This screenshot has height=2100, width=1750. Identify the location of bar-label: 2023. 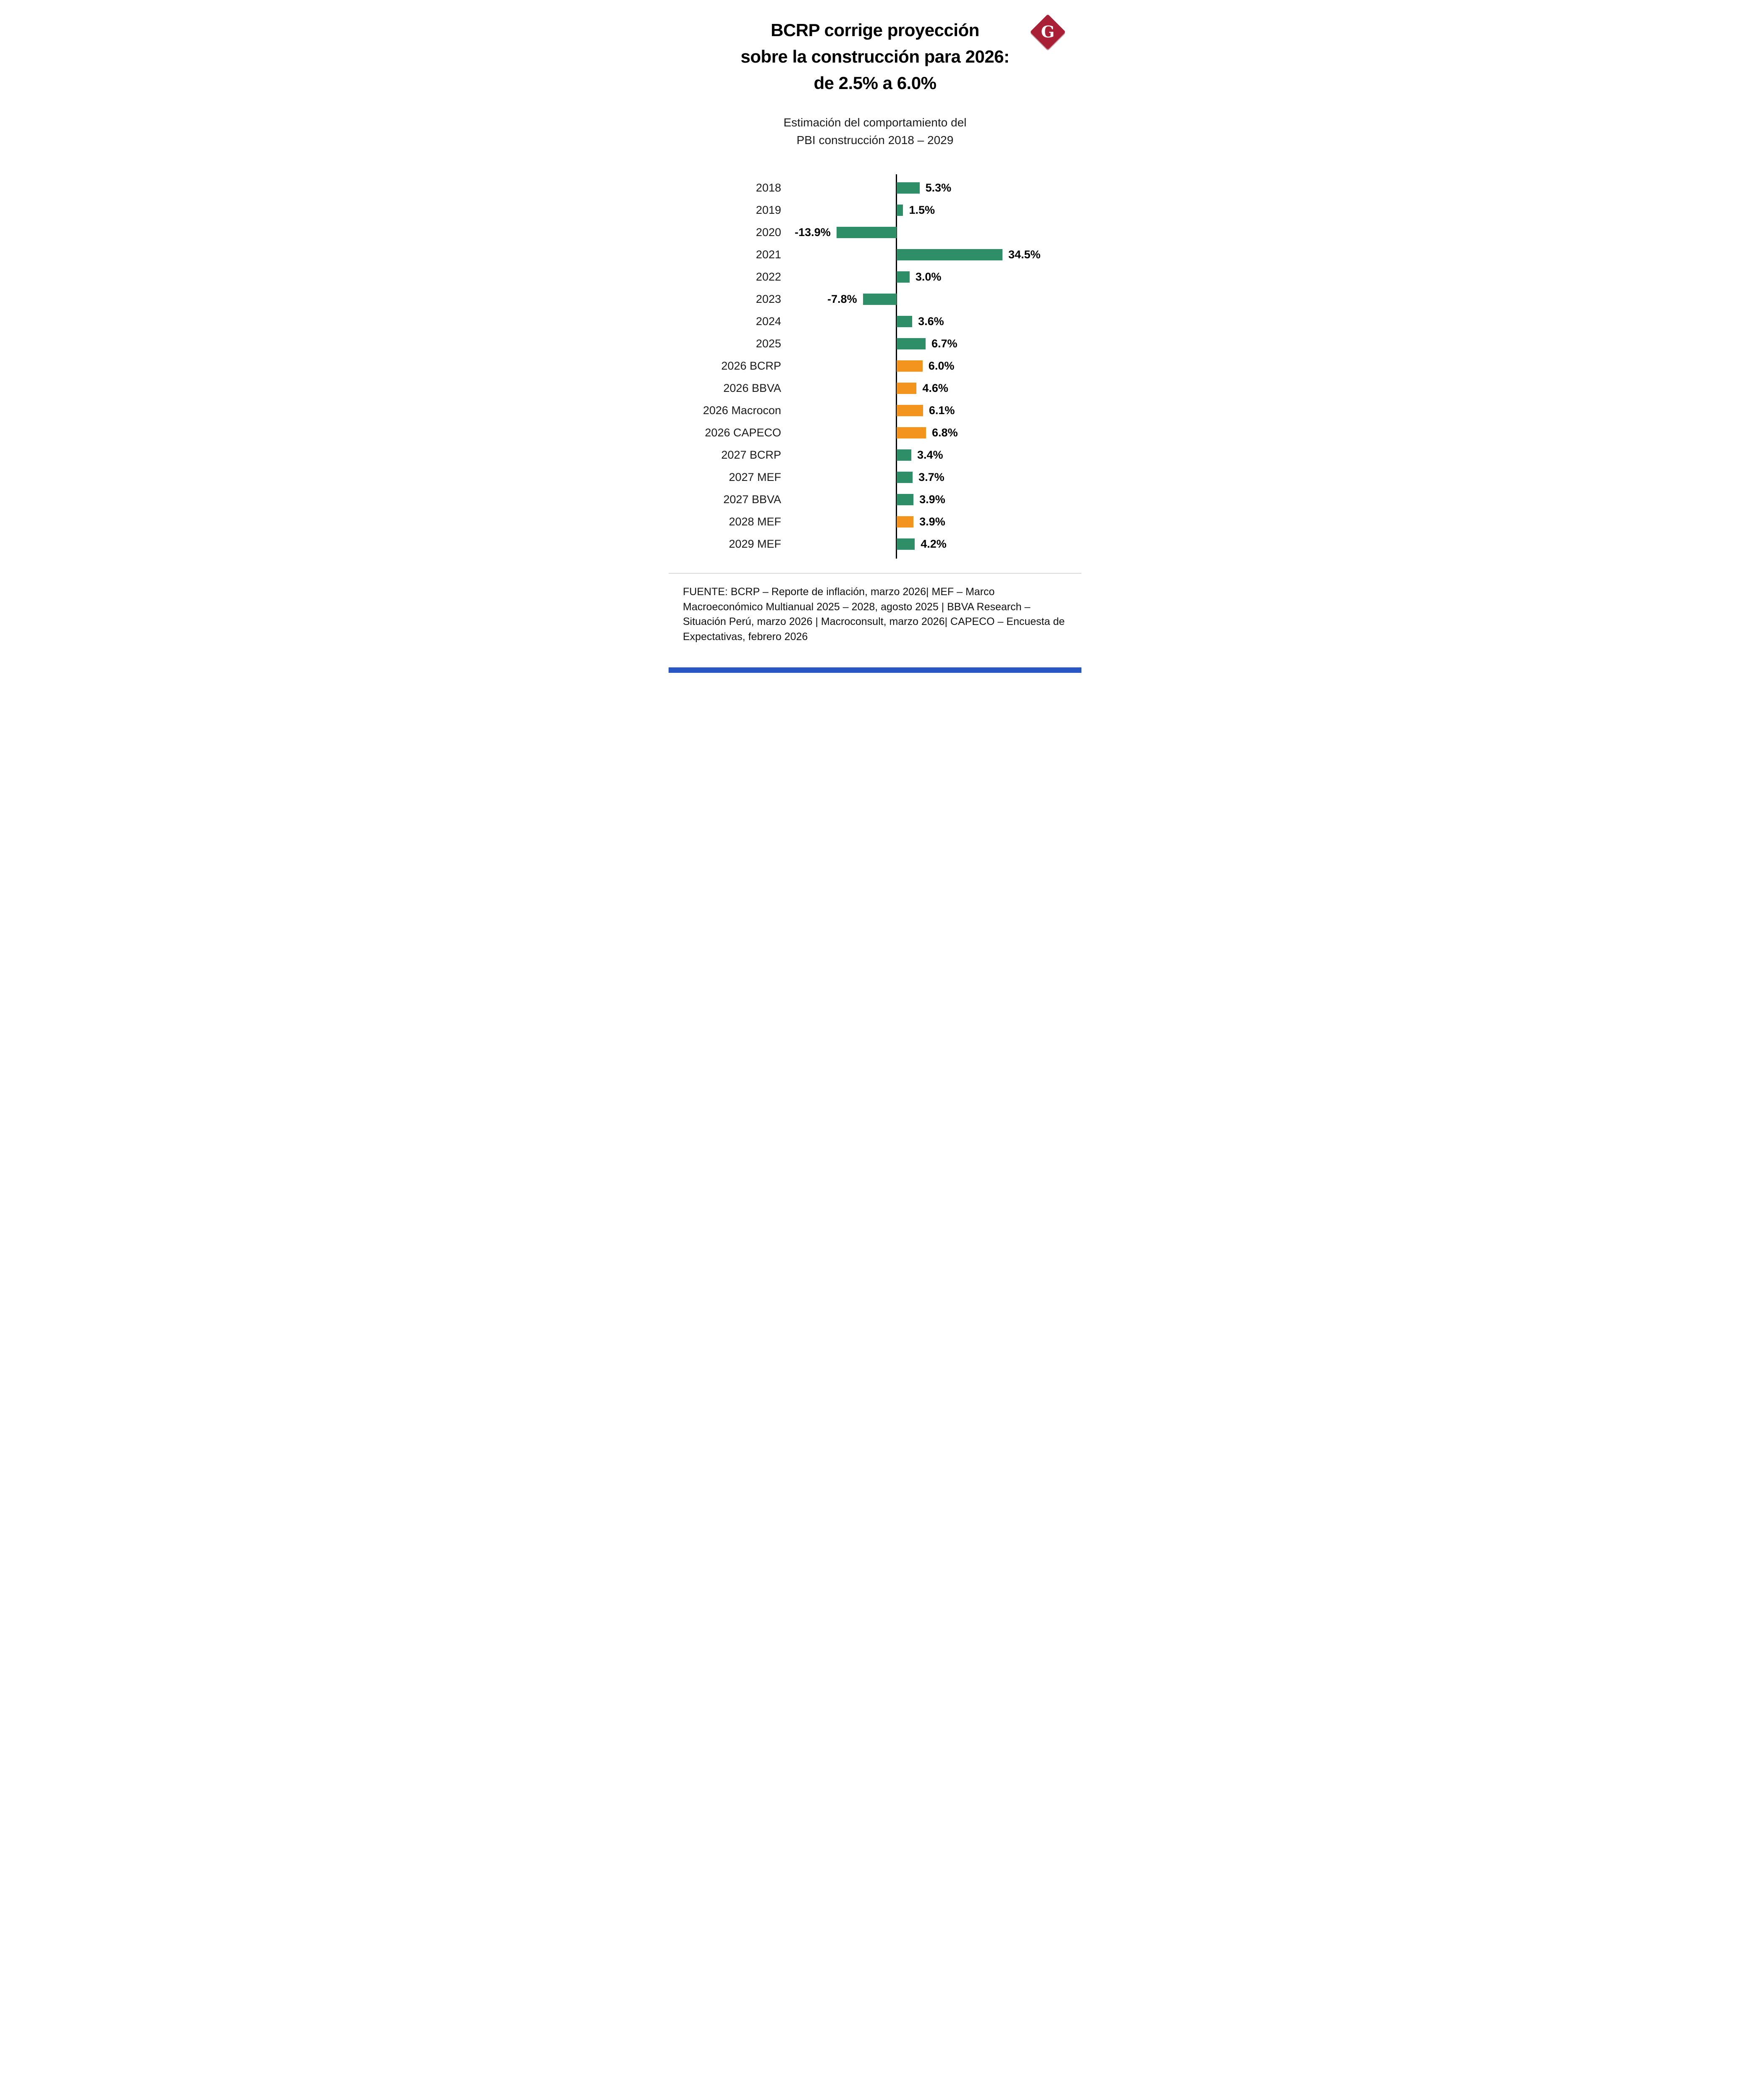
(768, 299).